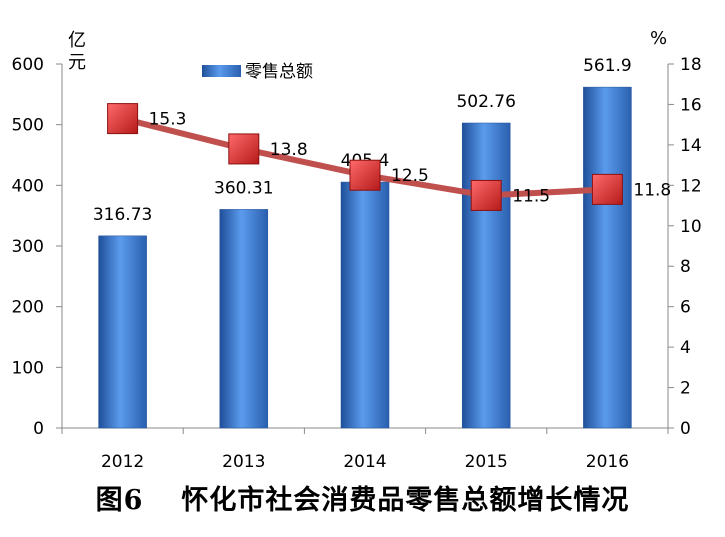 The height and width of the screenshot is (537, 725). What do you see at coordinates (364, 461) in the screenshot?
I see `x-tick-label: 2014` at bounding box center [364, 461].